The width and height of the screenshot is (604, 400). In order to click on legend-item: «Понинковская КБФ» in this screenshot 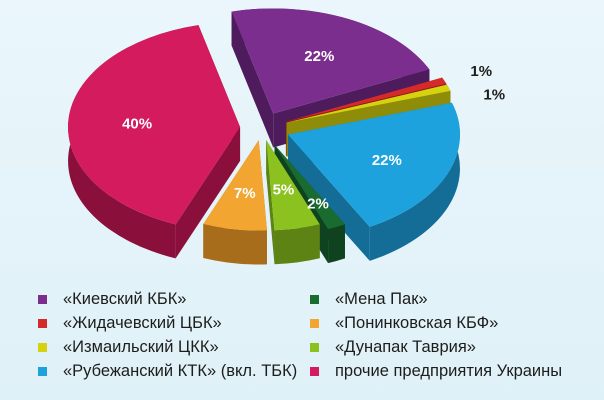, I will do `click(450, 323)`.